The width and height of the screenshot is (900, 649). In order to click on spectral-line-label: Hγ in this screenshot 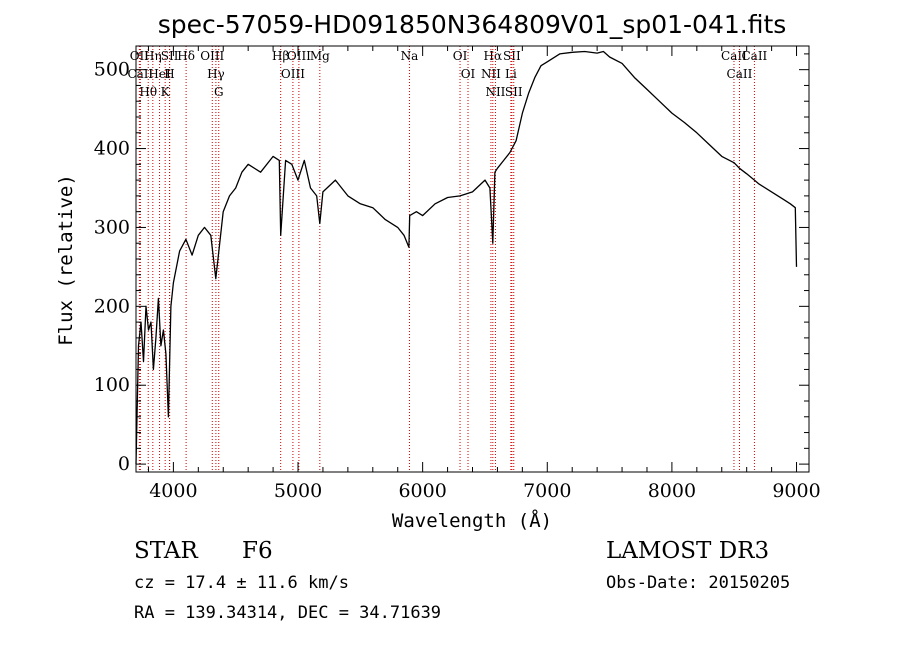, I will do `click(216, 74)`.